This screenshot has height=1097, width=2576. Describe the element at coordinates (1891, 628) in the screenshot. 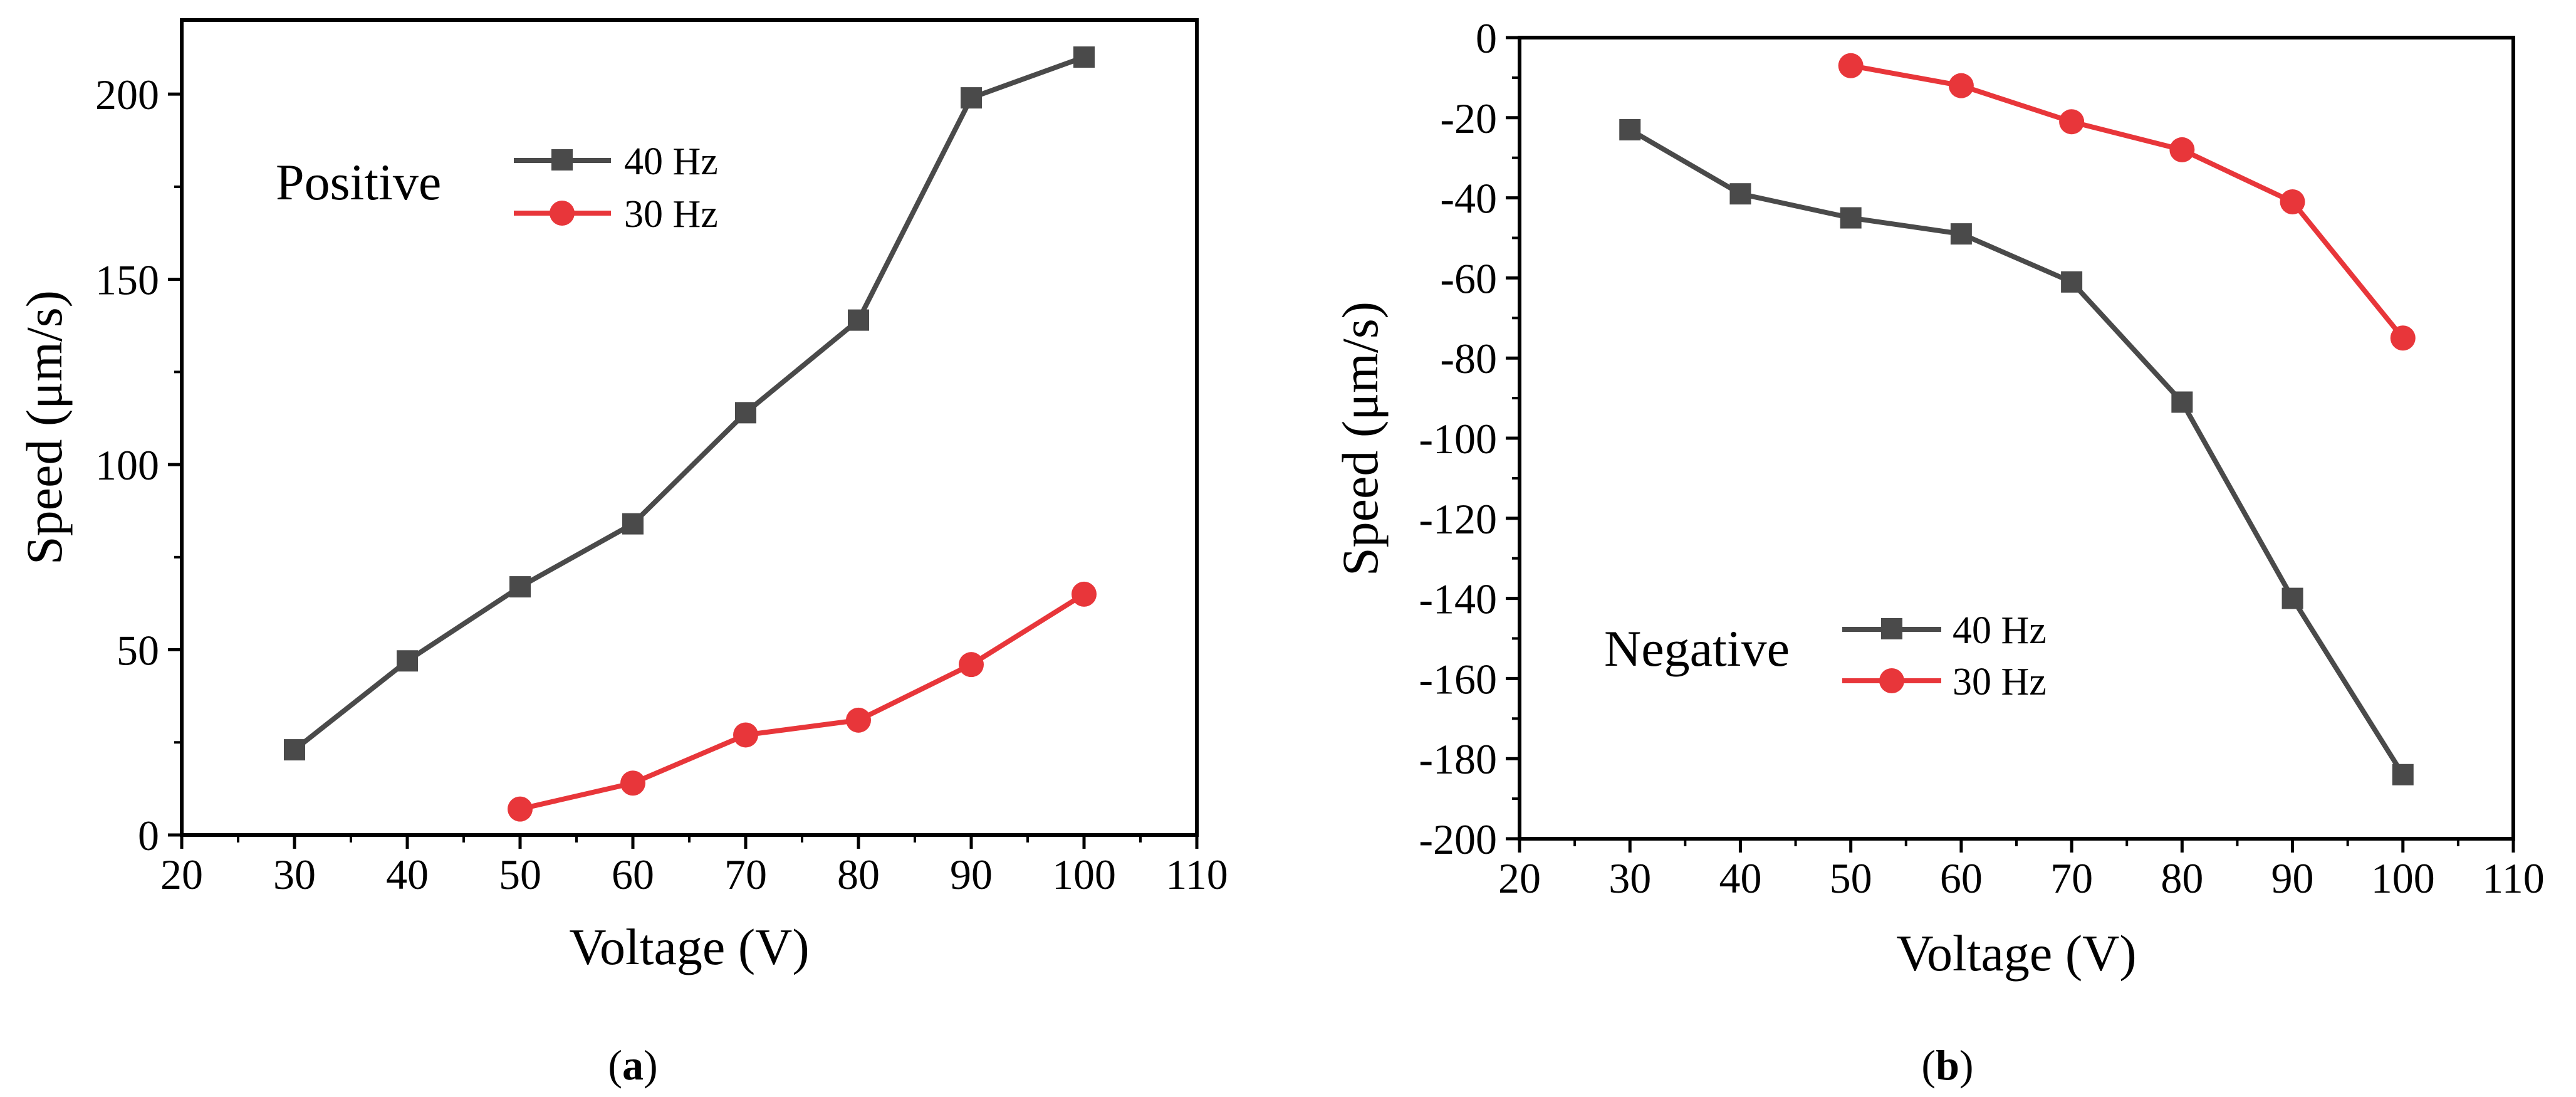

I see `panel-b-legend-40hz-marker` at that location.